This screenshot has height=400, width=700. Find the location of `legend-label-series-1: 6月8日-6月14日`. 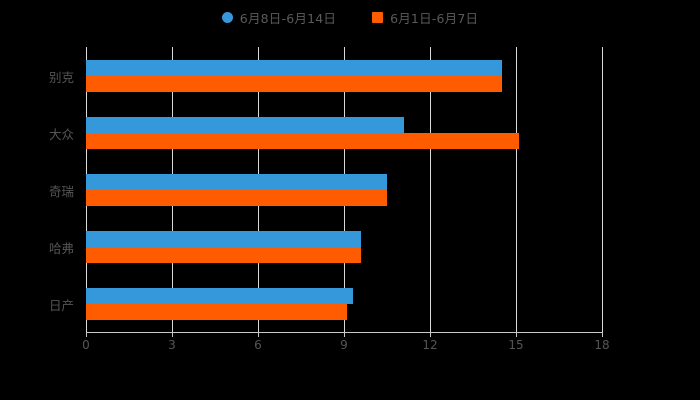

legend-label-series-1: 6月8日-6月14日 is located at coordinates (288, 18).